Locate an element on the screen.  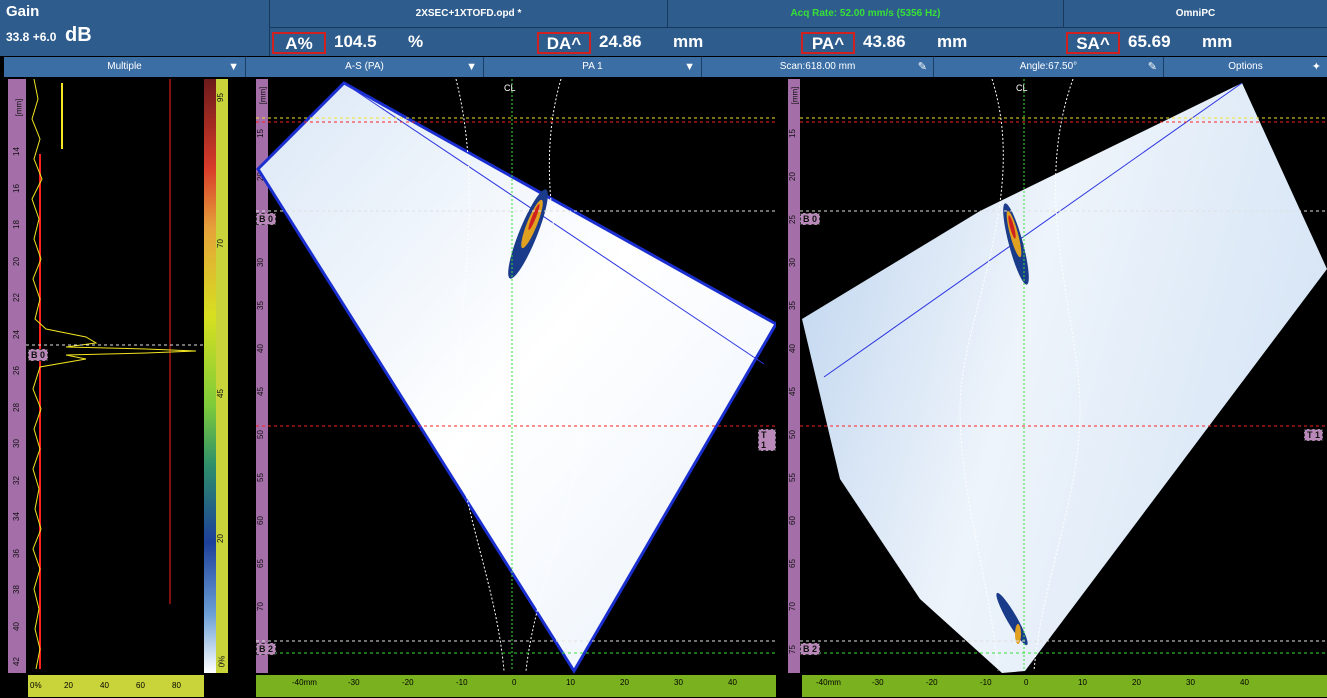
colorbar-tick: 0% is located at coordinates (222, 661).